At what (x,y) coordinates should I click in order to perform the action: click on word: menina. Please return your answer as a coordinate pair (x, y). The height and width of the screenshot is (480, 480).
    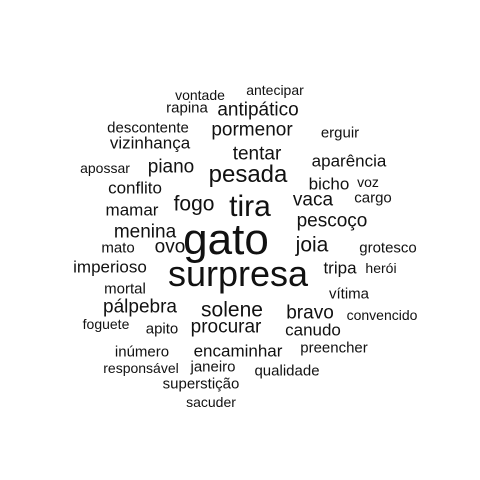
    Looking at the image, I should click on (145, 232).